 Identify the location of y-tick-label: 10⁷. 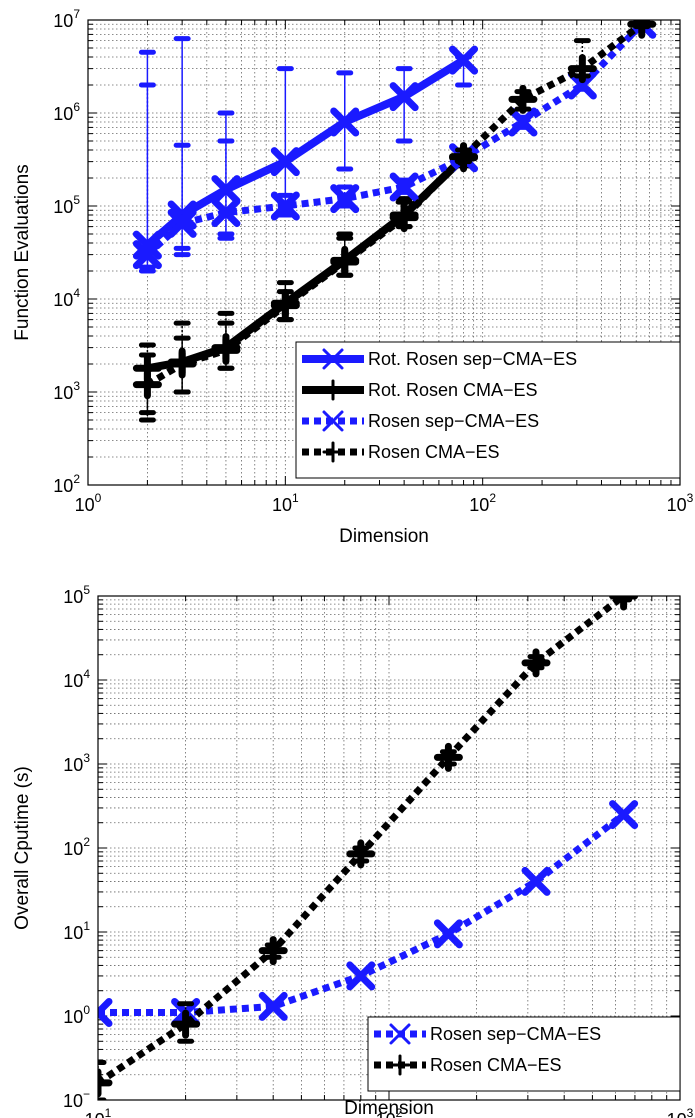
(66, 19).